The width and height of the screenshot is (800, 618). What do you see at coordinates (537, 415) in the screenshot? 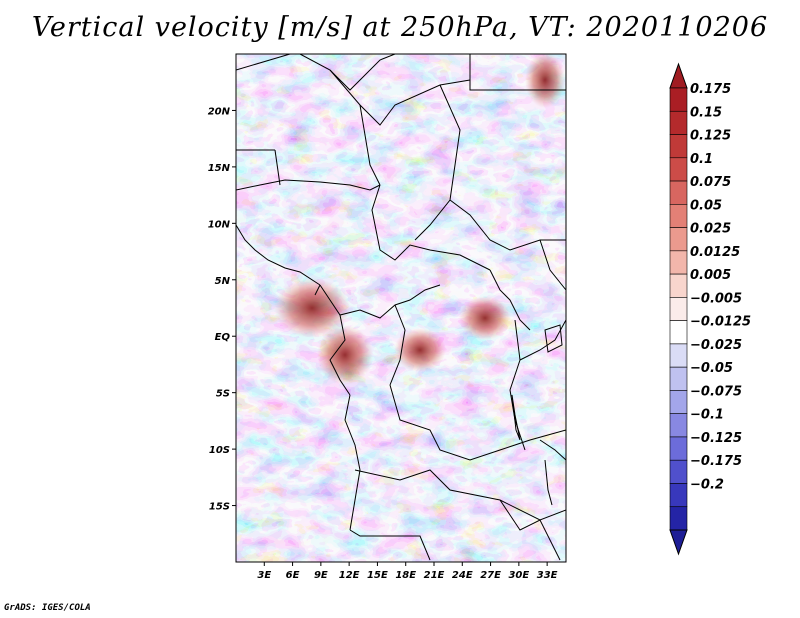
I see `lakes` at bounding box center [537, 415].